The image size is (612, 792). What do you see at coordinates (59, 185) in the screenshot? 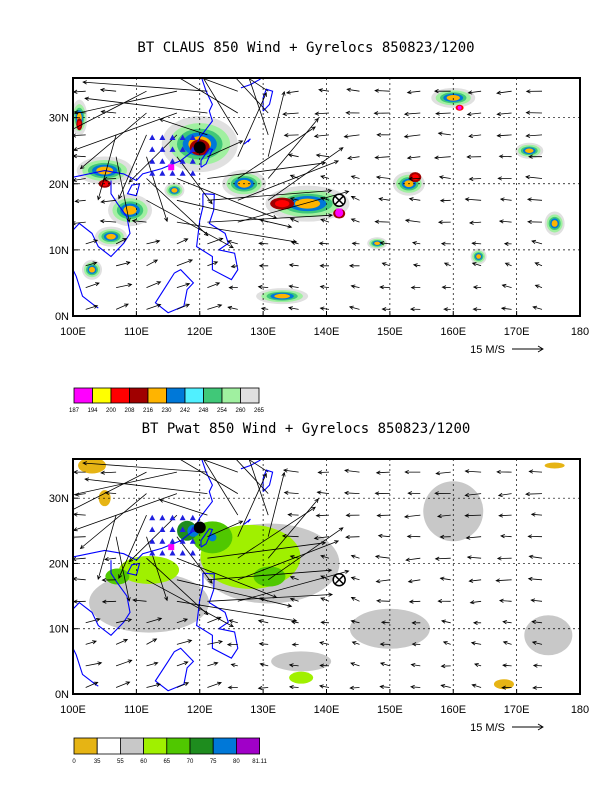
I see `y-tick-label: 20N` at bounding box center [59, 185].